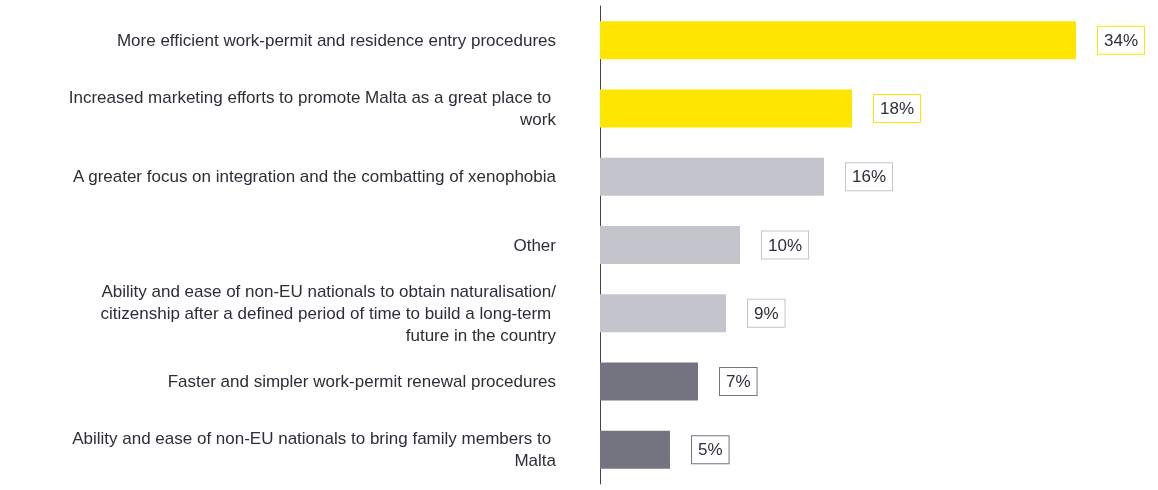  Describe the element at coordinates (738, 382) in the screenshot. I see `data-label: 7%` at that location.